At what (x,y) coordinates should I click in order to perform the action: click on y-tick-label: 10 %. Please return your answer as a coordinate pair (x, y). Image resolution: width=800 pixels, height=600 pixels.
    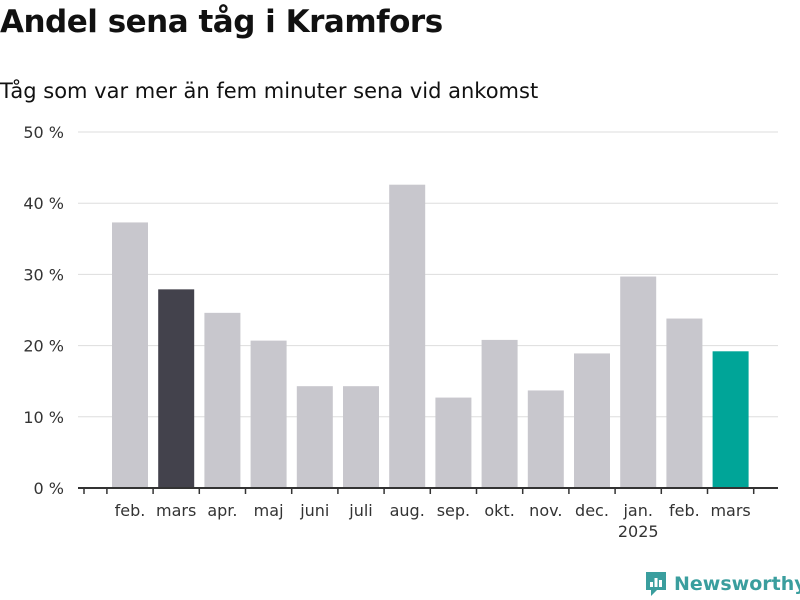
    Looking at the image, I should click on (43, 417).